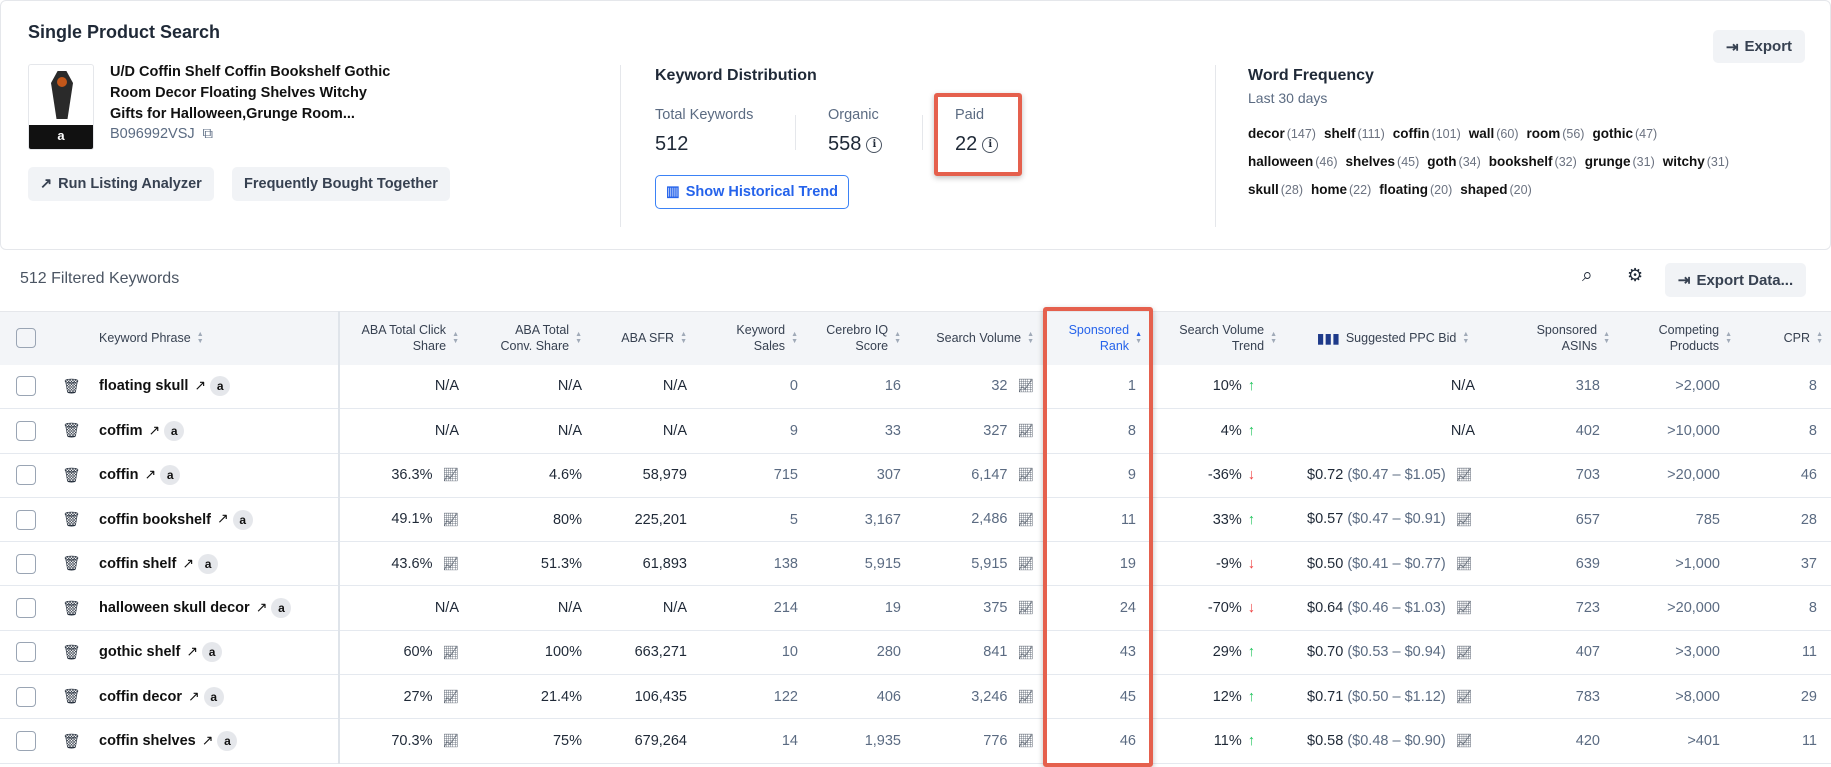  Describe the element at coordinates (752, 192) in the screenshot. I see `show-historical-trend-button: ▥ Show Historical Trend` at that location.